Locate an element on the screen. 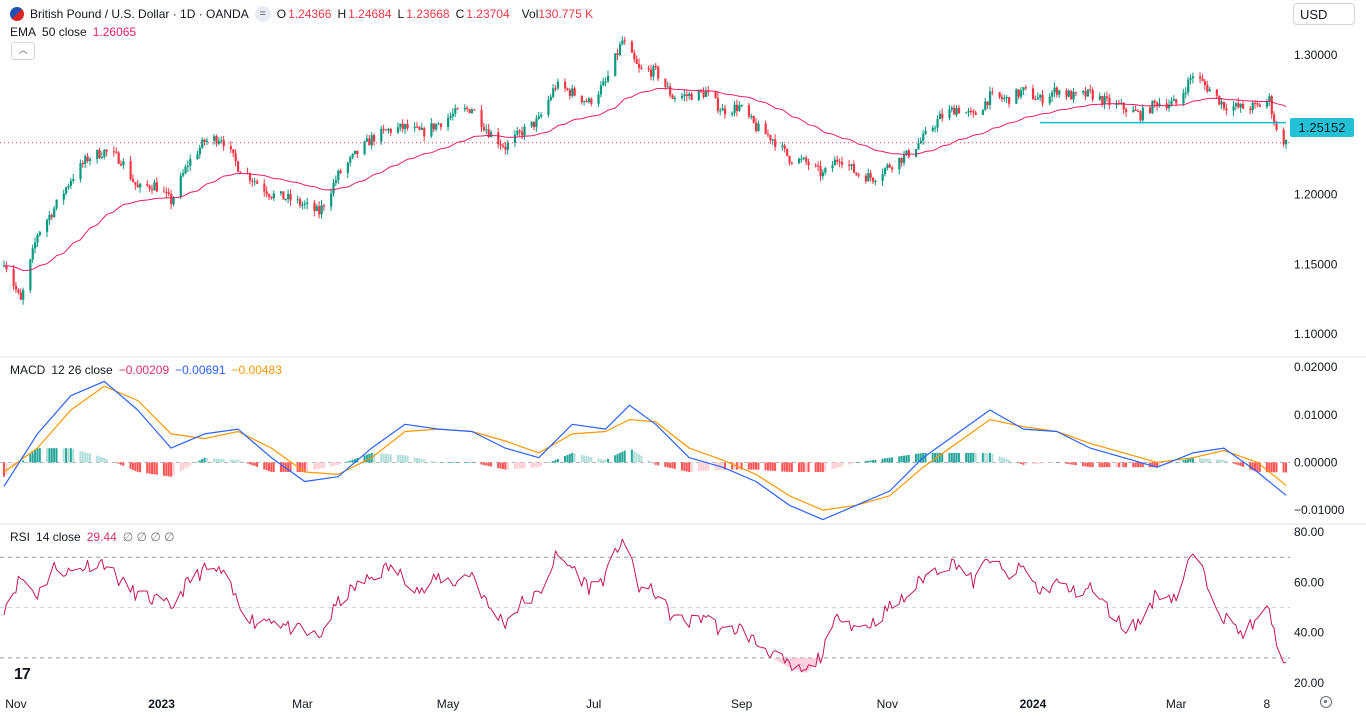  x-tick-label: Jul is located at coordinates (593, 704).